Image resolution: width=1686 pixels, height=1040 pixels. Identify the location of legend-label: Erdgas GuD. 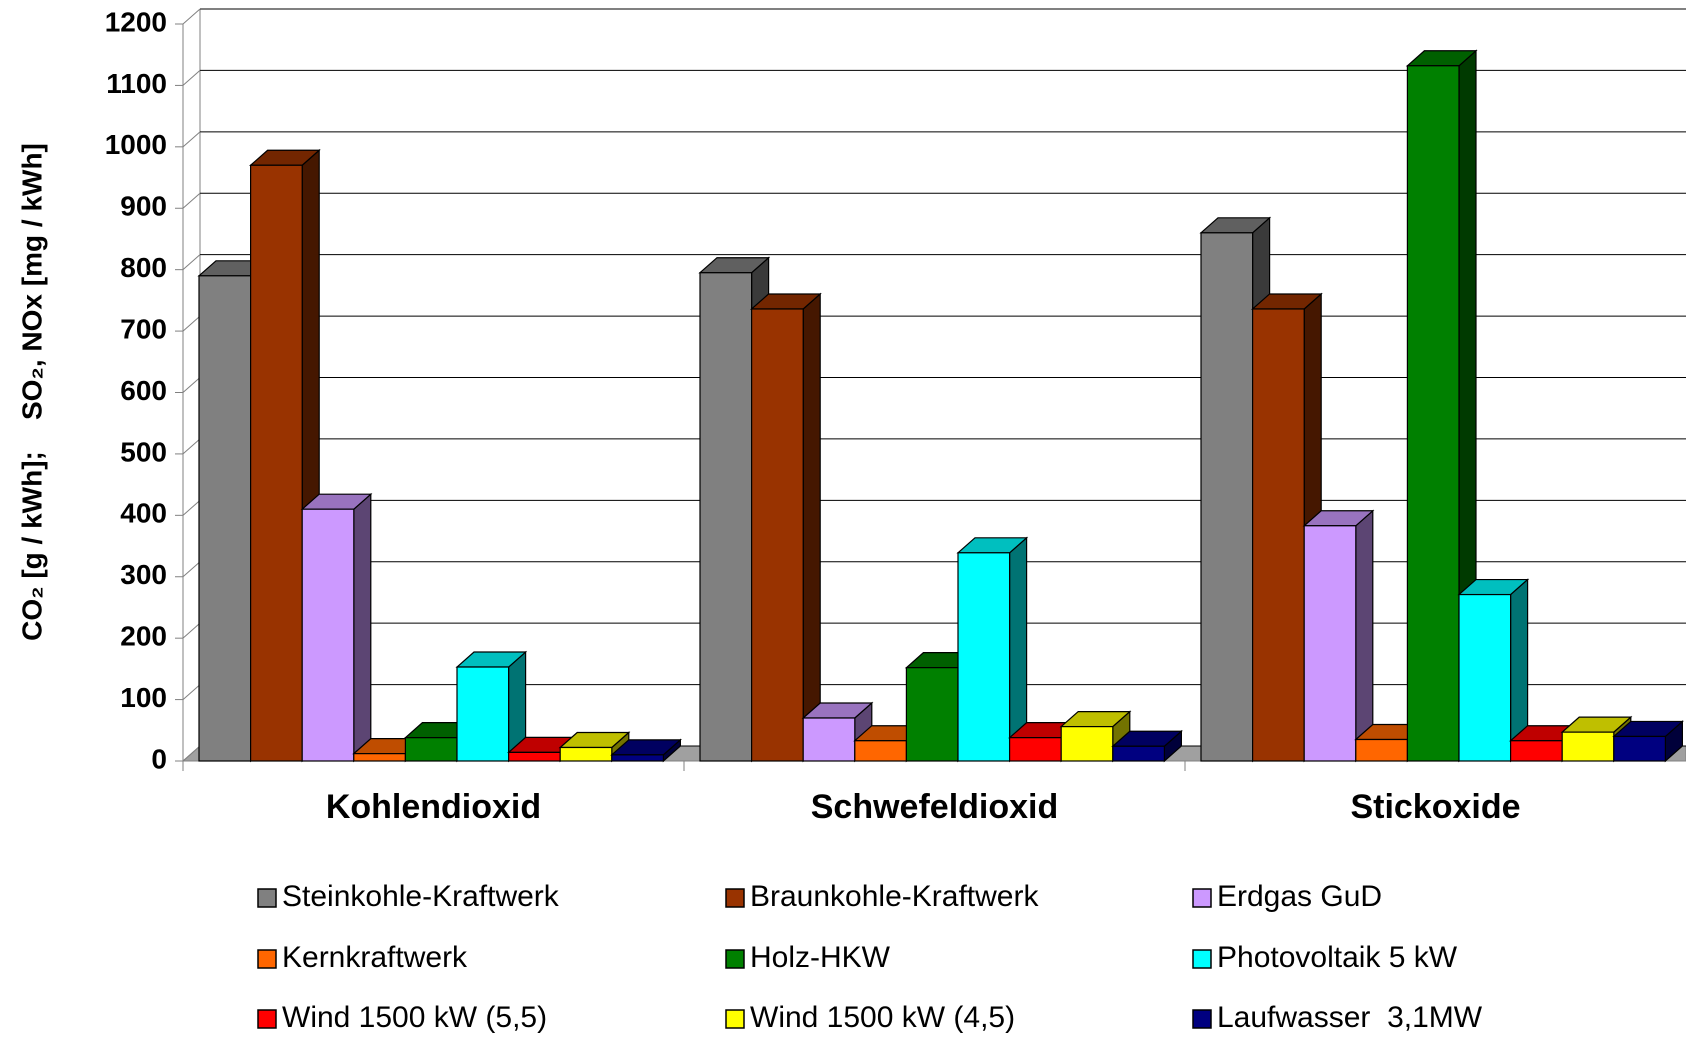
(1299, 896).